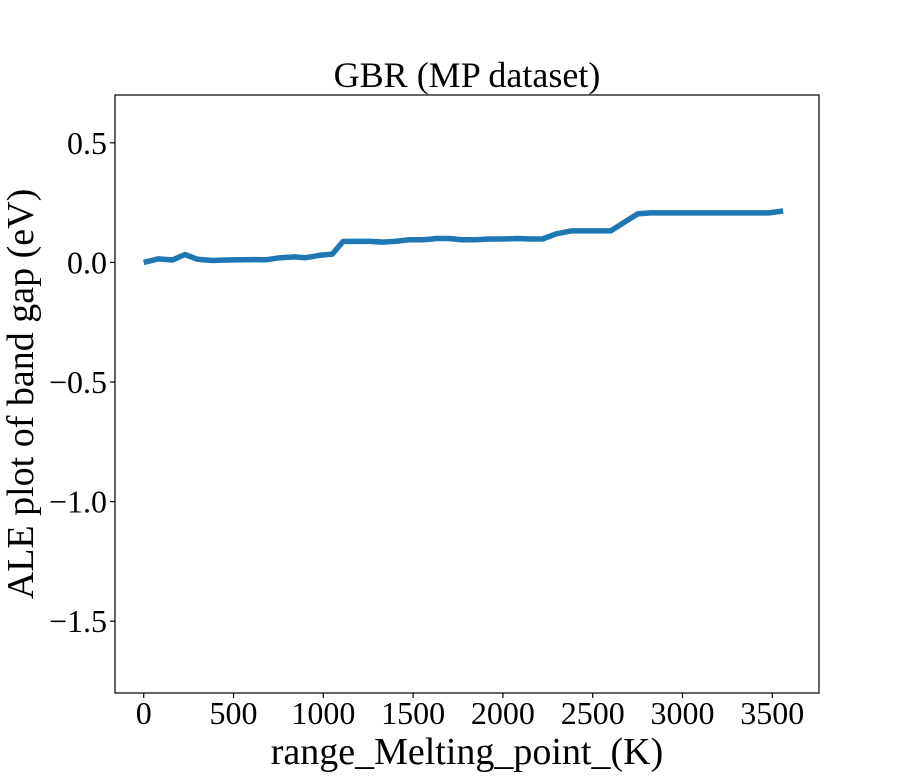 This screenshot has width=910, height=780. Describe the element at coordinates (470, 712) in the screenshot. I see `x-axis-ticks: 0 500 1000 1500 2000 2500 3000 3500` at that location.